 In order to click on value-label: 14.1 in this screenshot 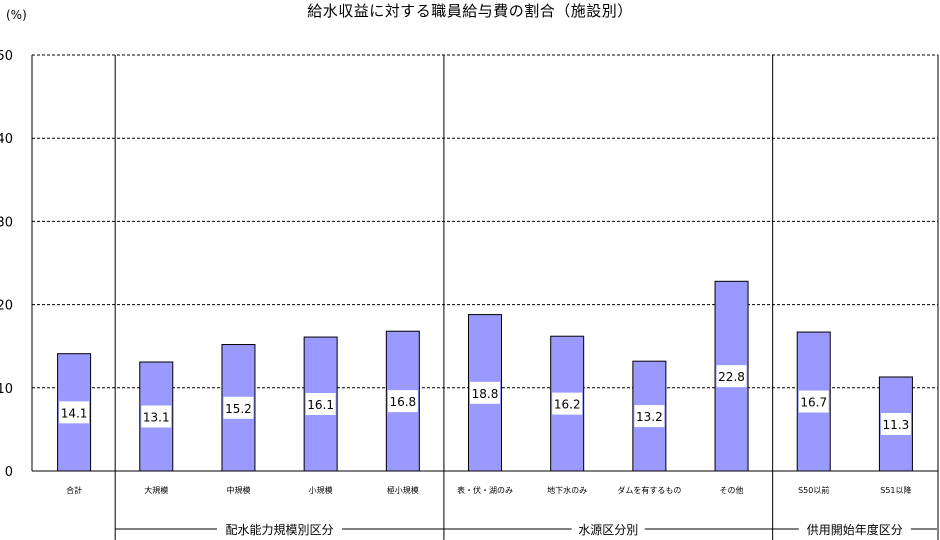, I will do `click(74, 413)`.